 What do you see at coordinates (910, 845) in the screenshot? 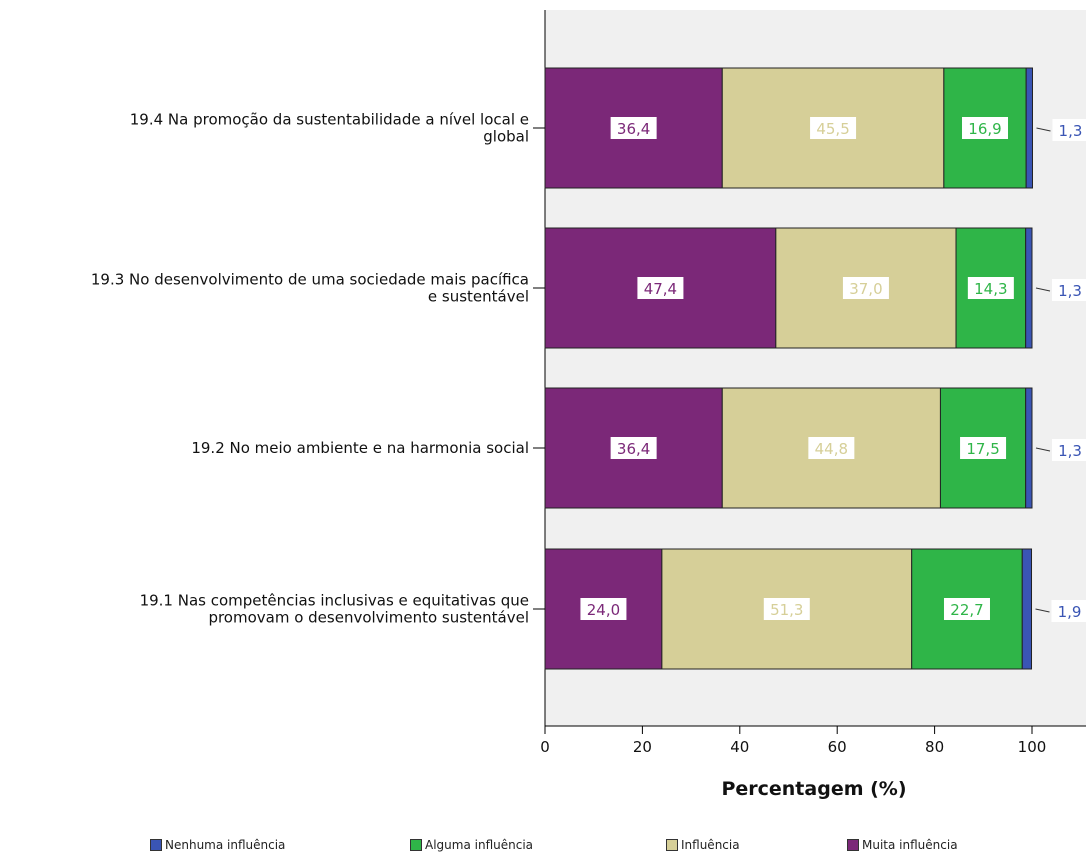
I see `legend-label: Muita influência` at bounding box center [910, 845].